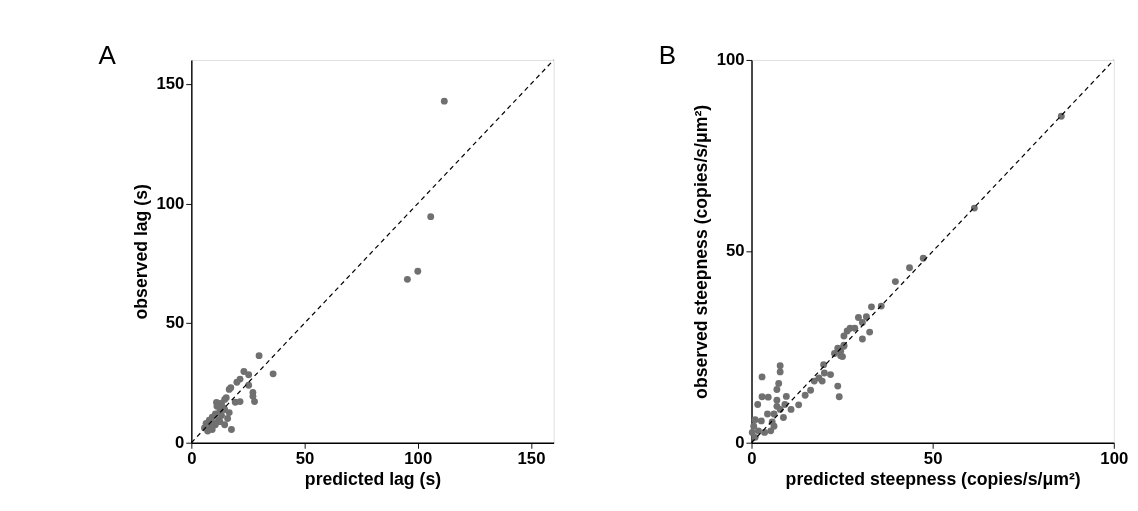 The image size is (1138, 511). Describe the element at coordinates (373, 478) in the screenshot. I see `x-axis-title: predicted lag (s)` at that location.